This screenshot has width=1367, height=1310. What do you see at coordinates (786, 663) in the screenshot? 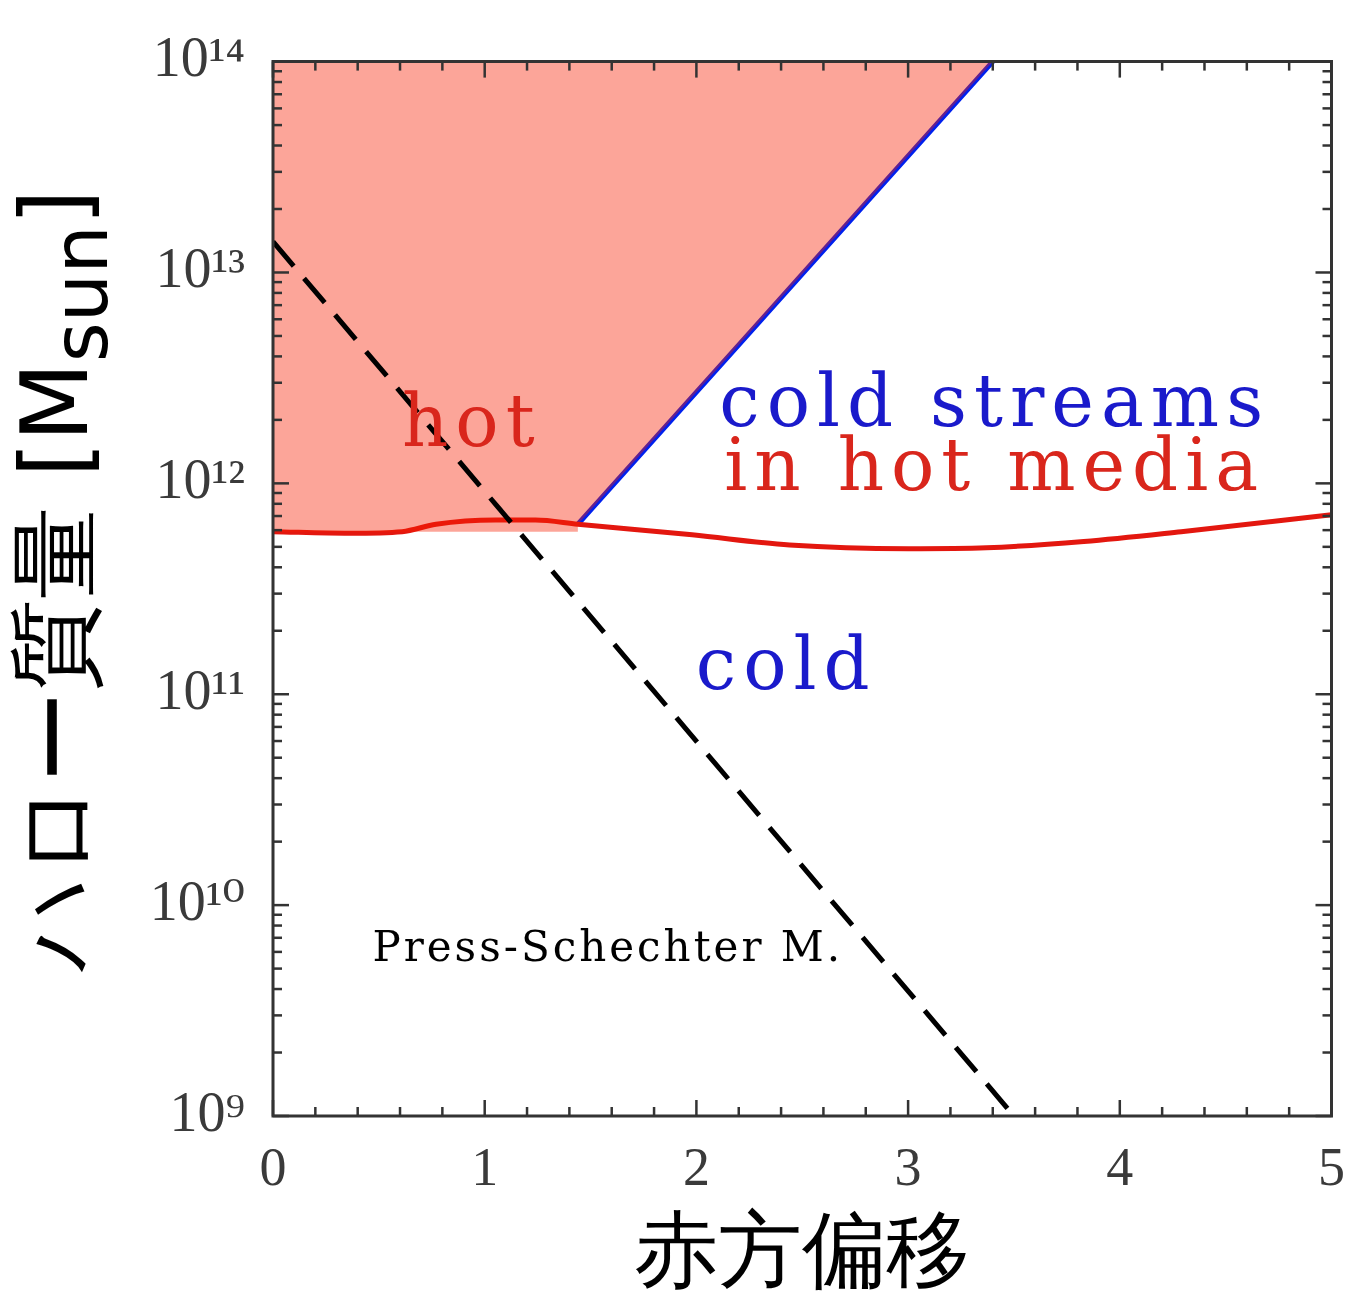
I see `annotation: cold` at bounding box center [786, 663].